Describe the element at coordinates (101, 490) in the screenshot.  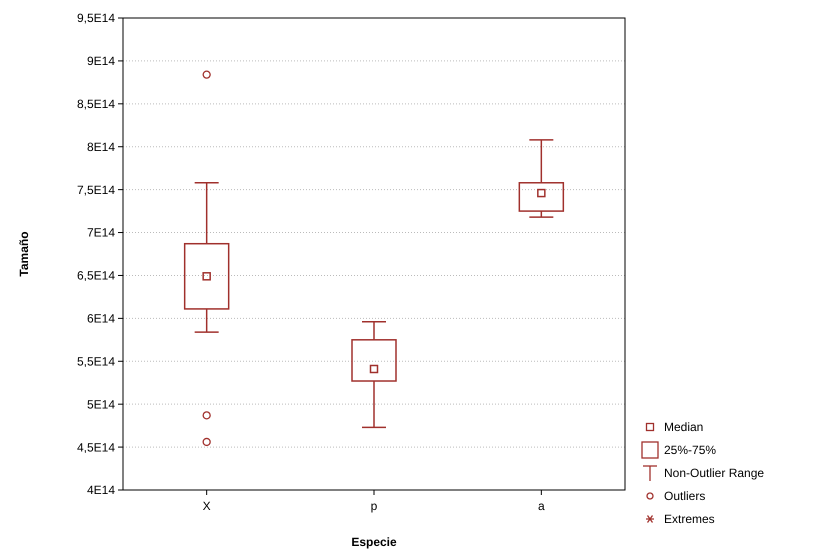
I see `y-tick-label: 4E14` at that location.